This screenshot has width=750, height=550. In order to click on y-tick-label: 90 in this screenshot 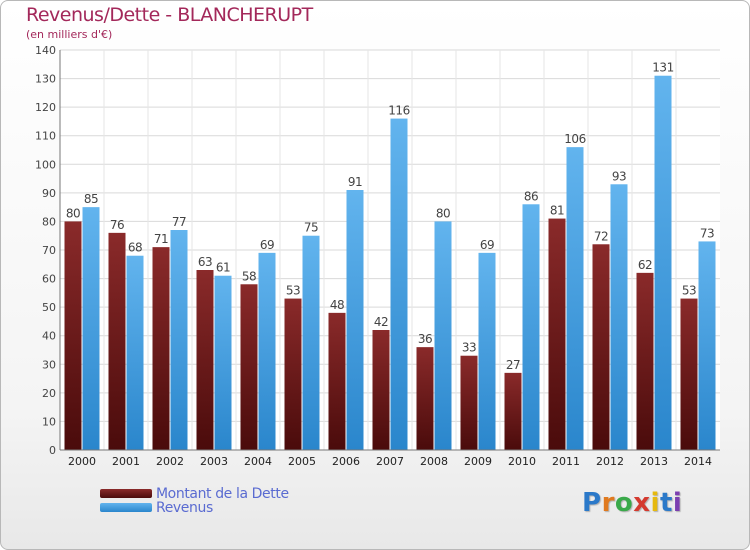, I will do `click(49, 193)`.